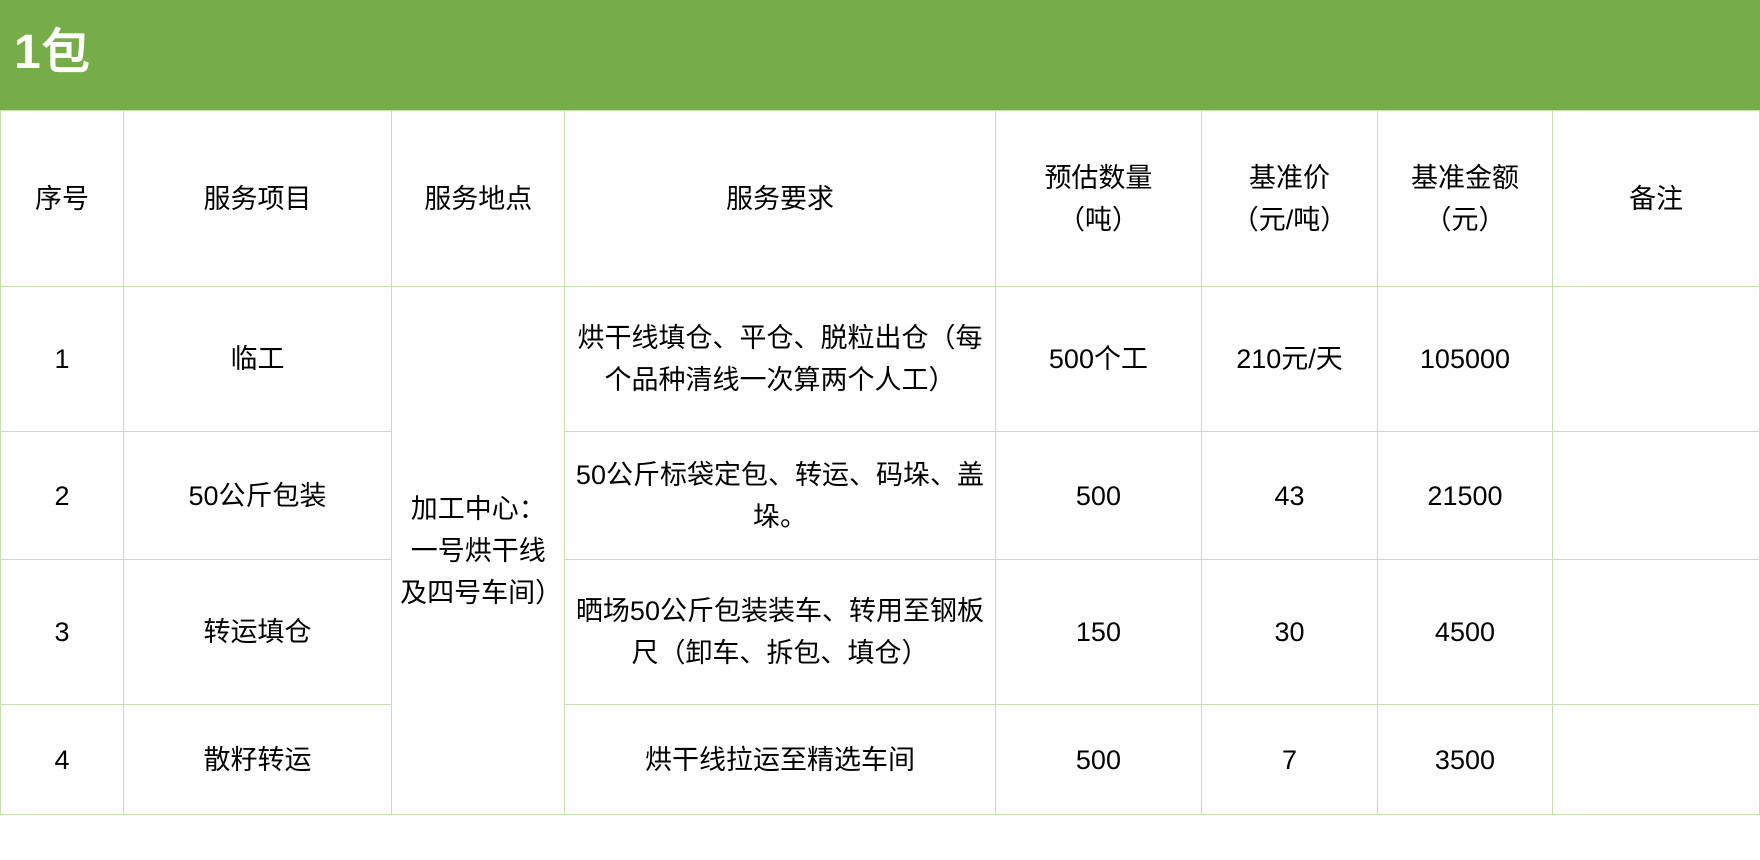  What do you see at coordinates (1465, 359) in the screenshot?
I see `cell-amount: 105000` at bounding box center [1465, 359].